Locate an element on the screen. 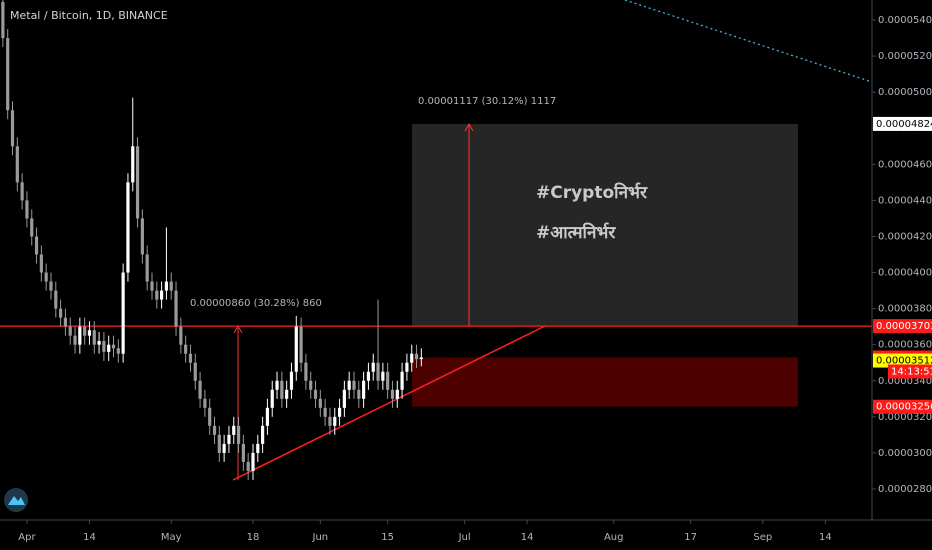  logo-icon is located at coordinates (16, 500).